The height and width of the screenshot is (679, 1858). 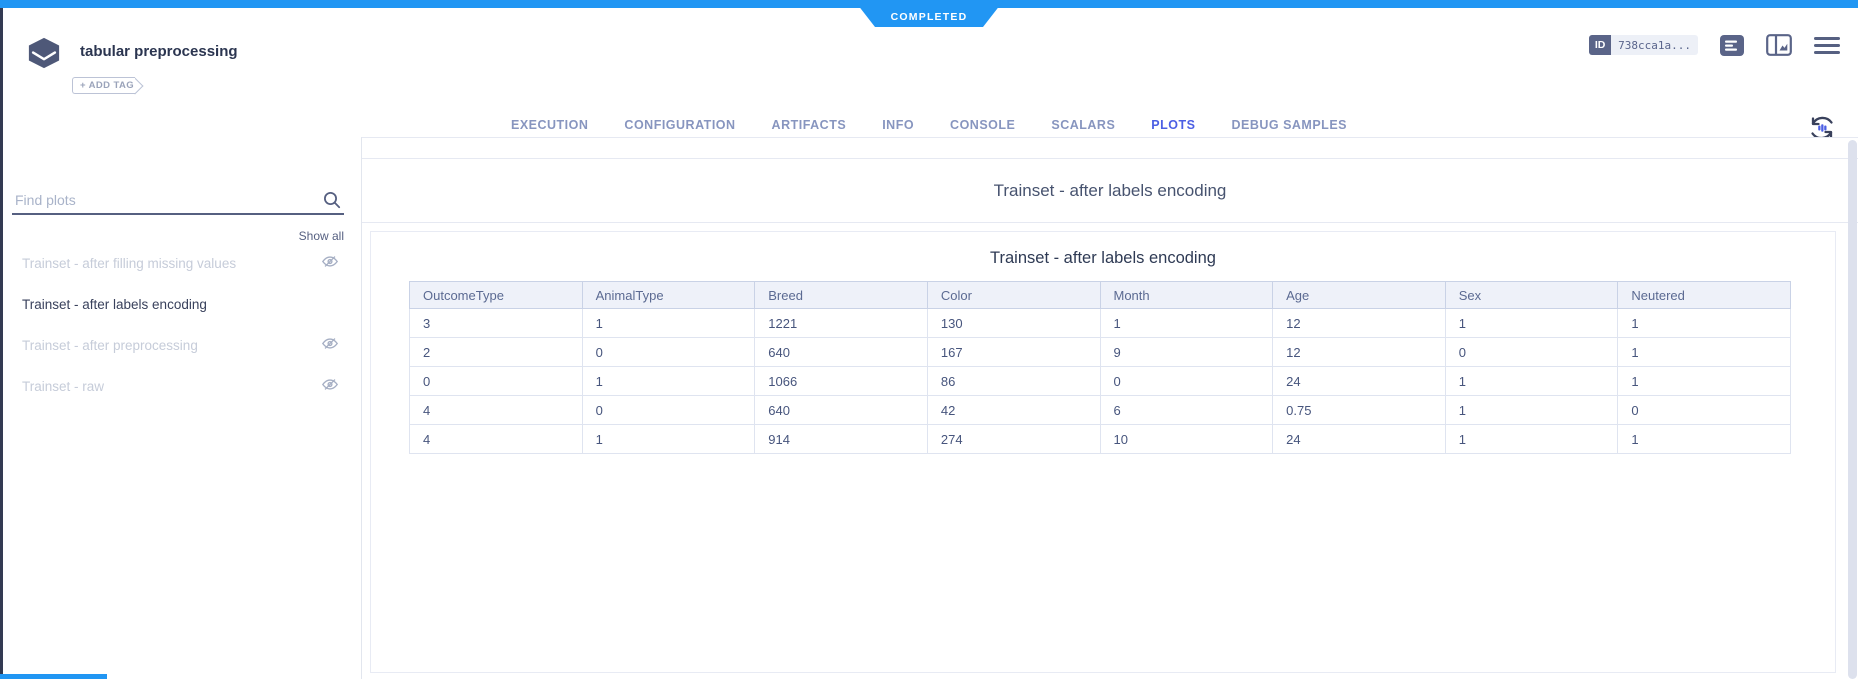 What do you see at coordinates (1013, 410) in the screenshot?
I see `table-cell: 42` at bounding box center [1013, 410].